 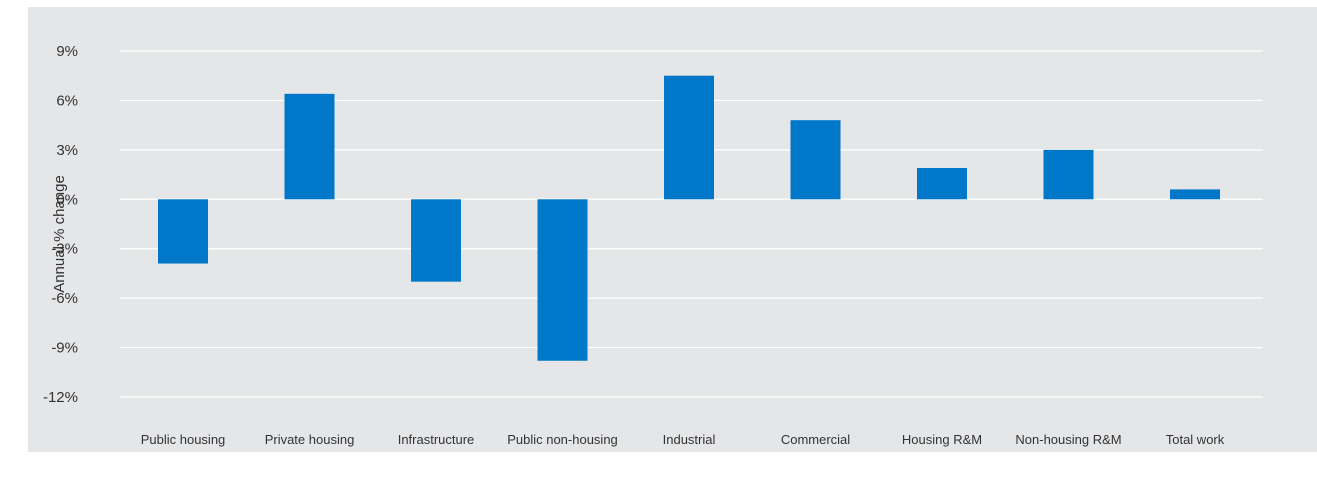 What do you see at coordinates (183, 439) in the screenshot?
I see `x-tick-label: Public housing` at bounding box center [183, 439].